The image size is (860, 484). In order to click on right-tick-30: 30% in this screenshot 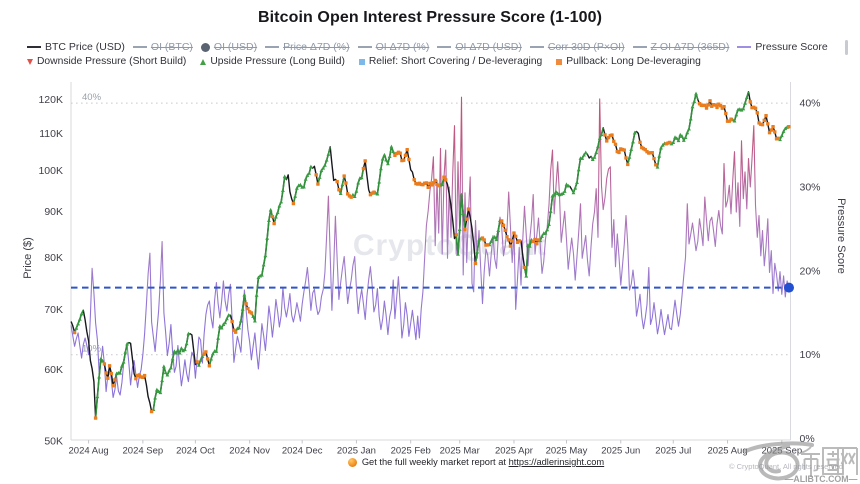, I will do `click(810, 187)`.